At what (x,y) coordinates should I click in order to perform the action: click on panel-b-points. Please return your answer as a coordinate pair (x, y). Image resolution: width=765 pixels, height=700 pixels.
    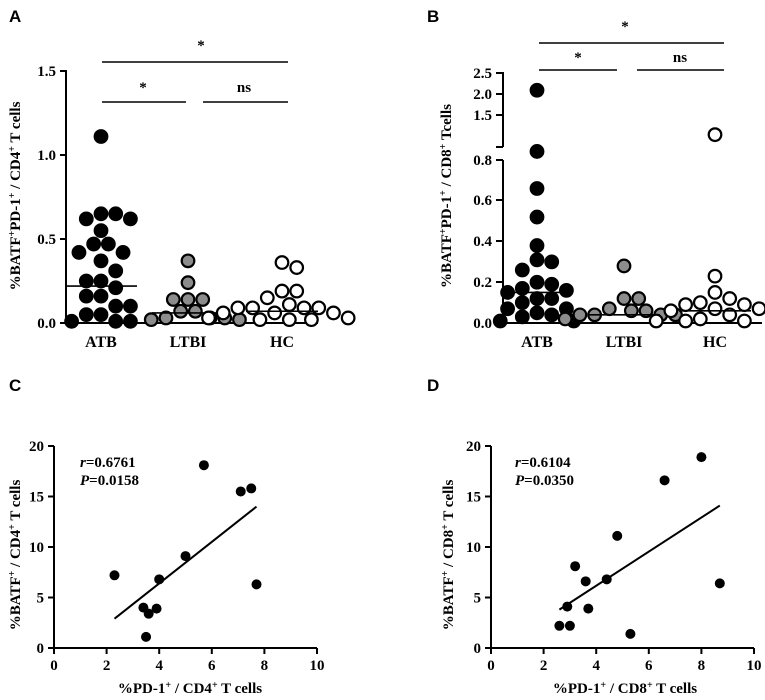
    Looking at the image, I should click on (628, 205).